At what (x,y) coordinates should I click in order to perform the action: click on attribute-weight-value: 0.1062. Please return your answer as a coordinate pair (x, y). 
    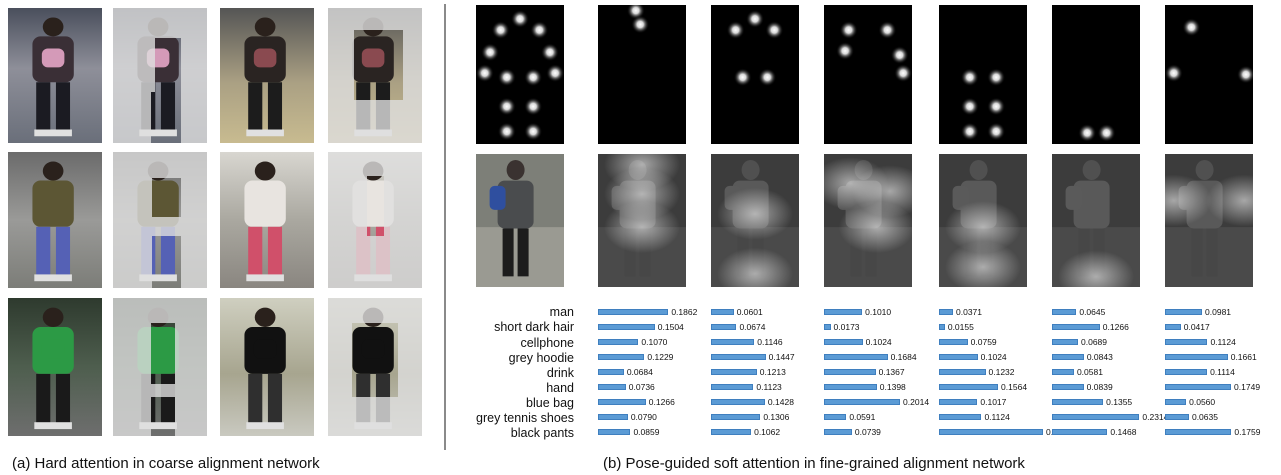
    Looking at the image, I should click on (767, 432).